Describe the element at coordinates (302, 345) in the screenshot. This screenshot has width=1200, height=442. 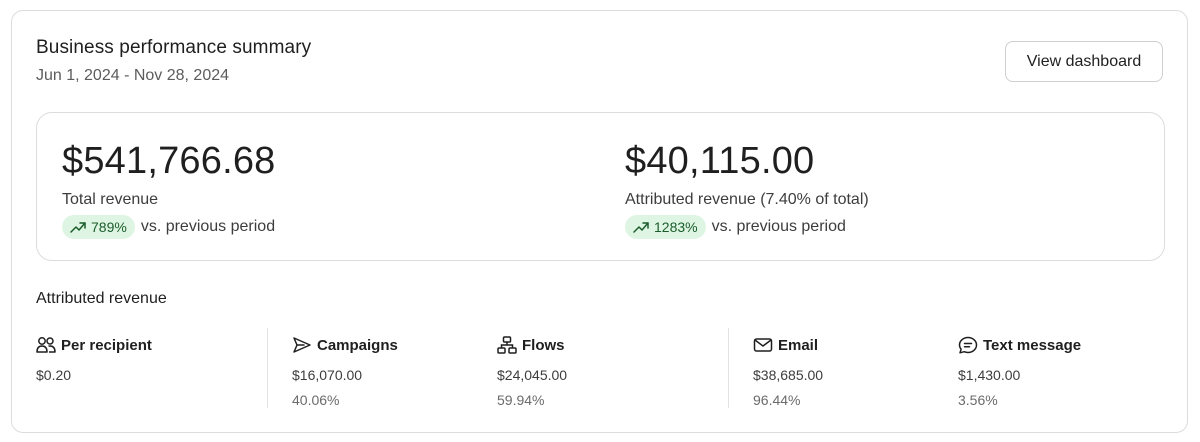
I see `send-icon` at that location.